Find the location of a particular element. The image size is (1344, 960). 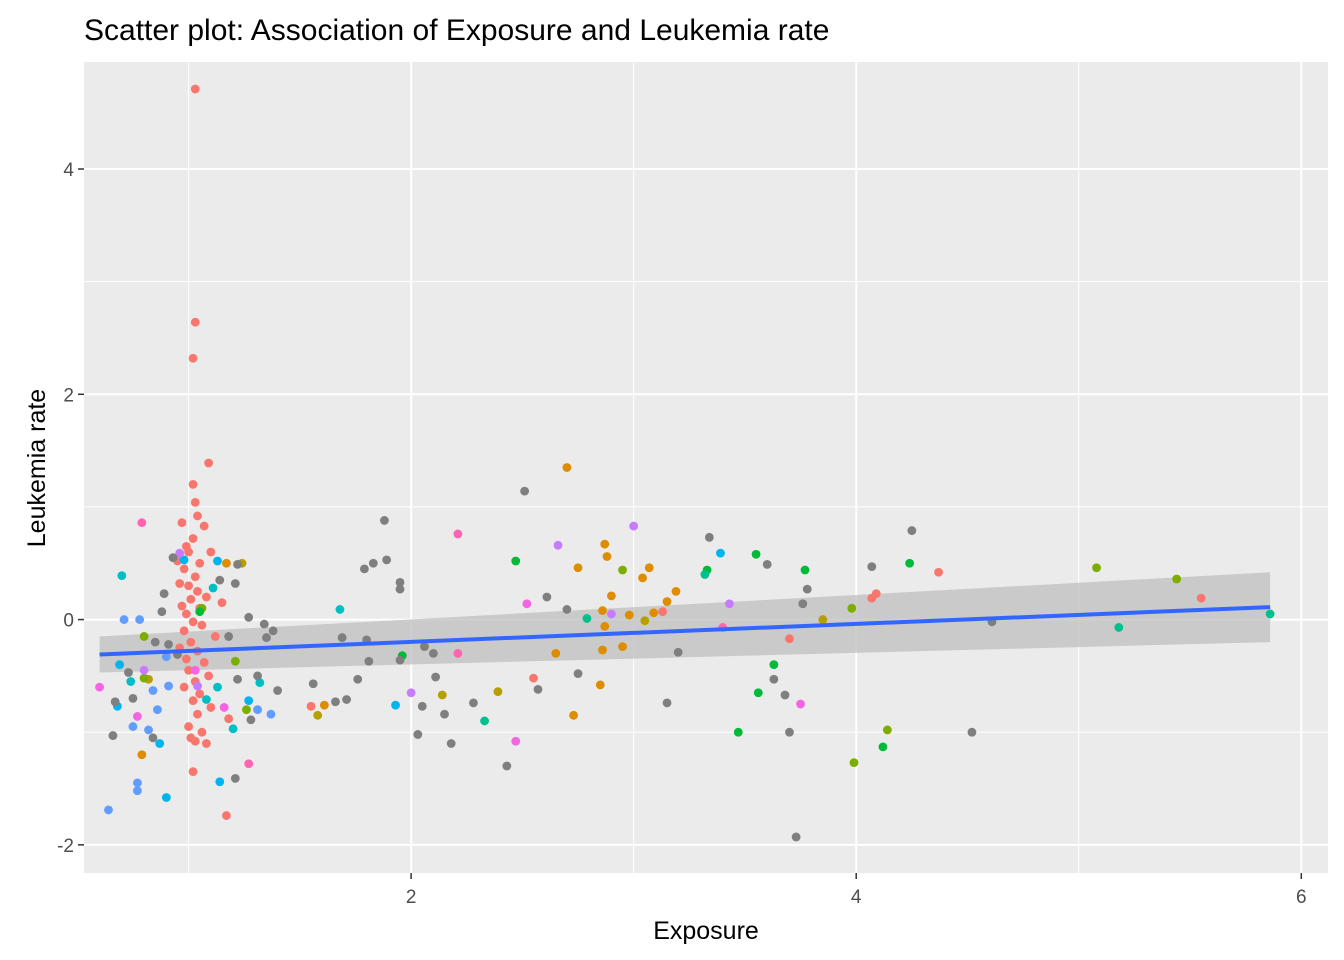

y-tick-label: 4 is located at coordinates (68, 170).